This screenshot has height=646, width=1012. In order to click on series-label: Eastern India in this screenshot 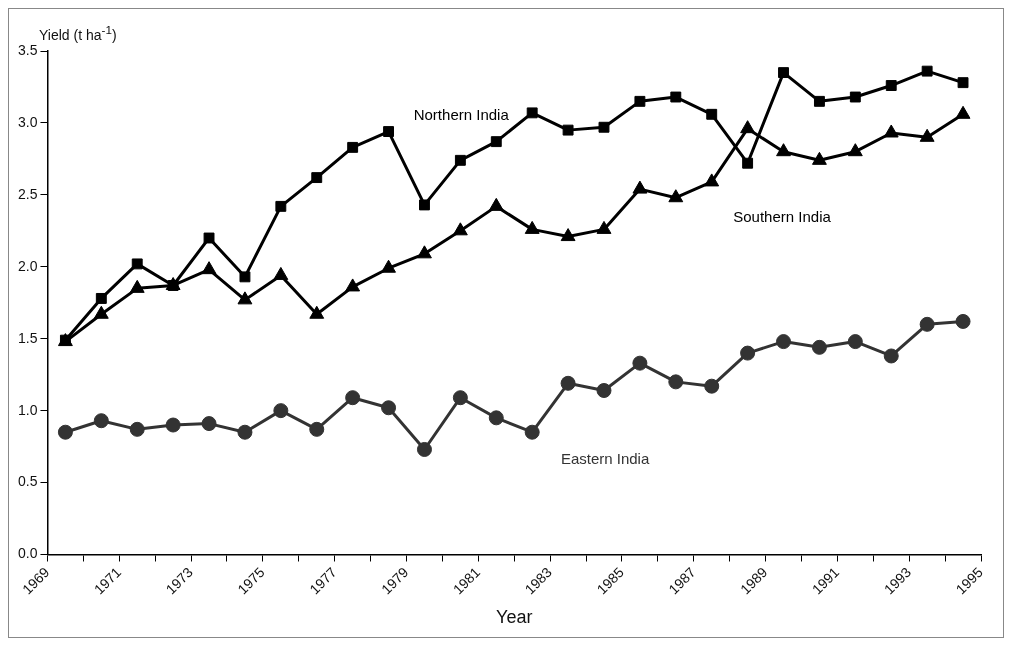, I will do `click(605, 458)`.